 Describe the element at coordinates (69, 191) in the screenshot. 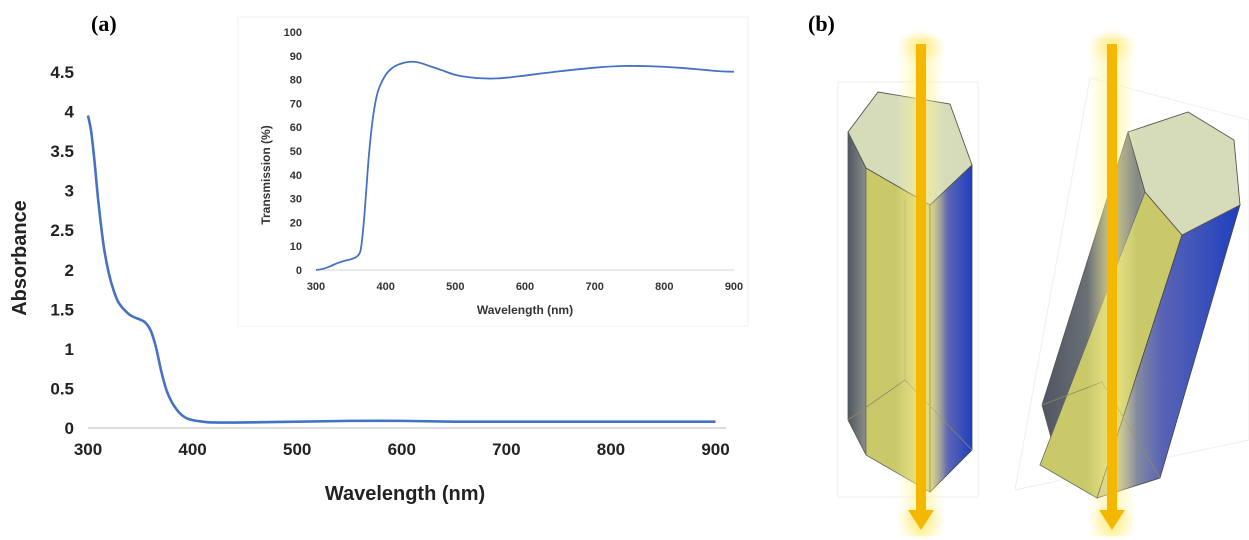

I see `main-y-tick-label: 3` at that location.